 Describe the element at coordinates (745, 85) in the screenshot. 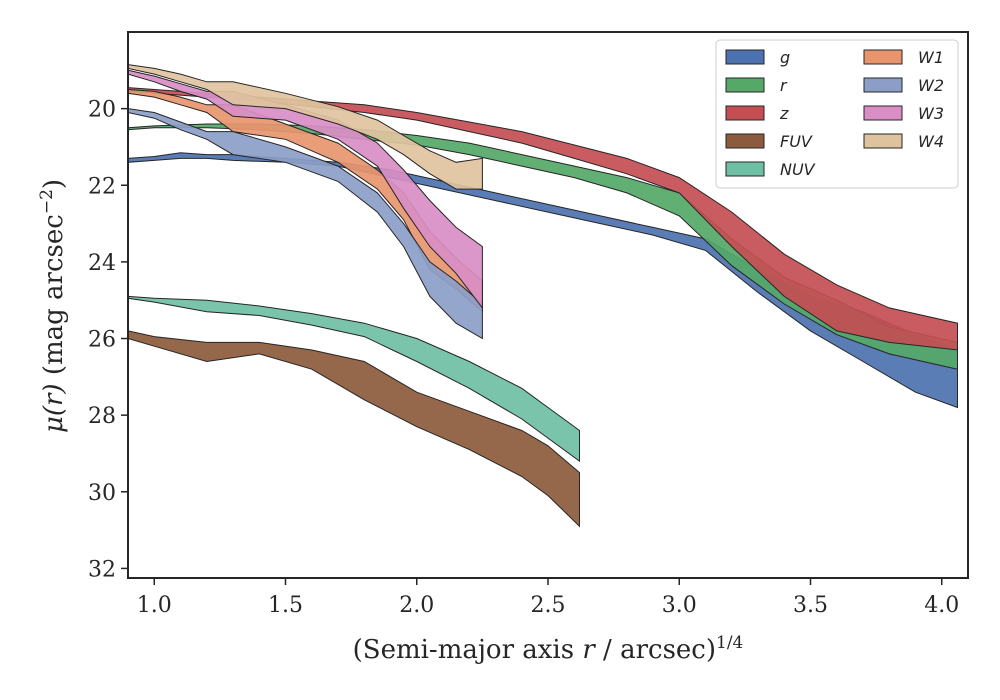

I see `legend-swatch-r` at that location.